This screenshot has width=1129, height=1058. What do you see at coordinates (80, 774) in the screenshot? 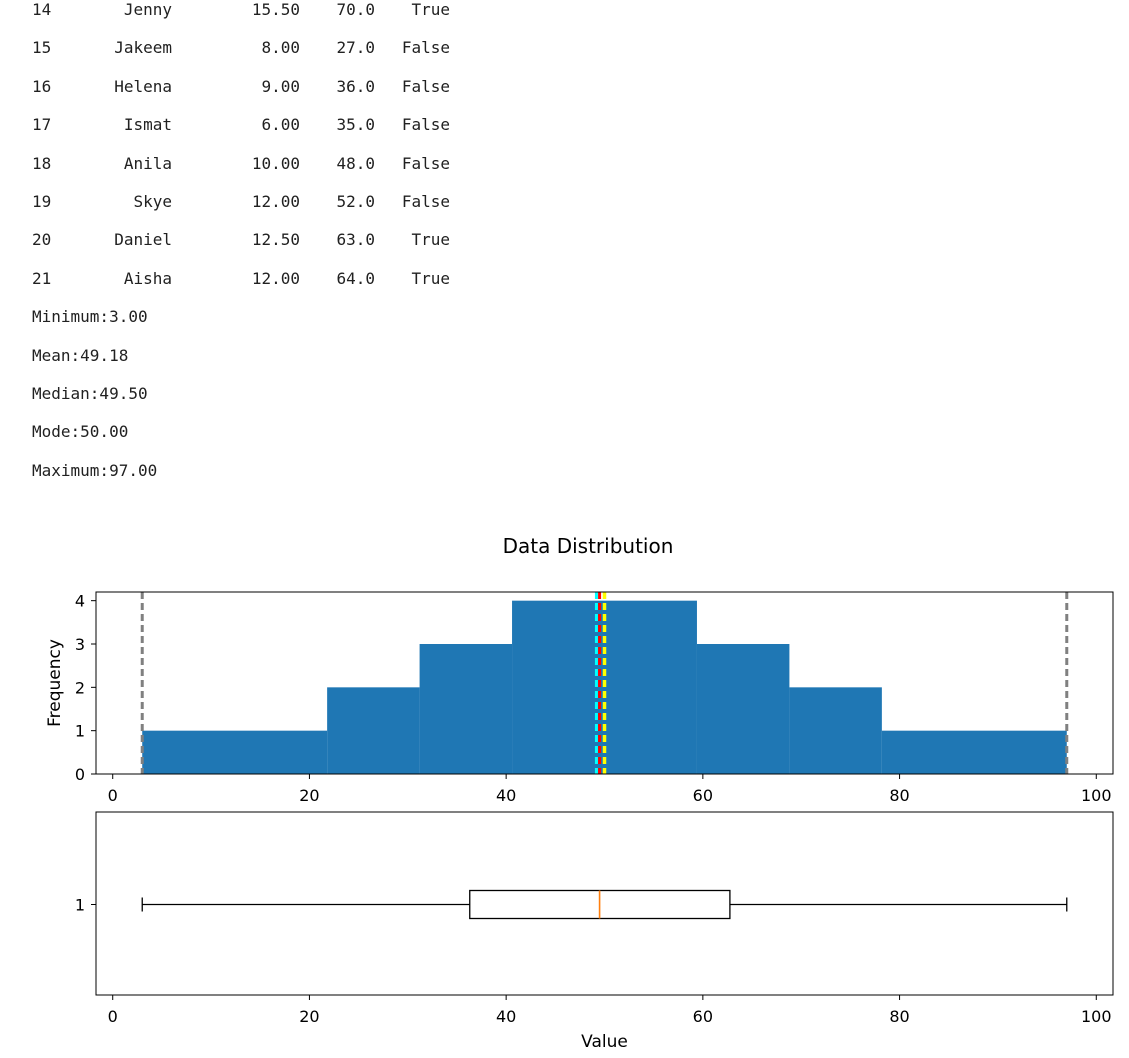
I see `y-tick-label: 0` at bounding box center [80, 774].